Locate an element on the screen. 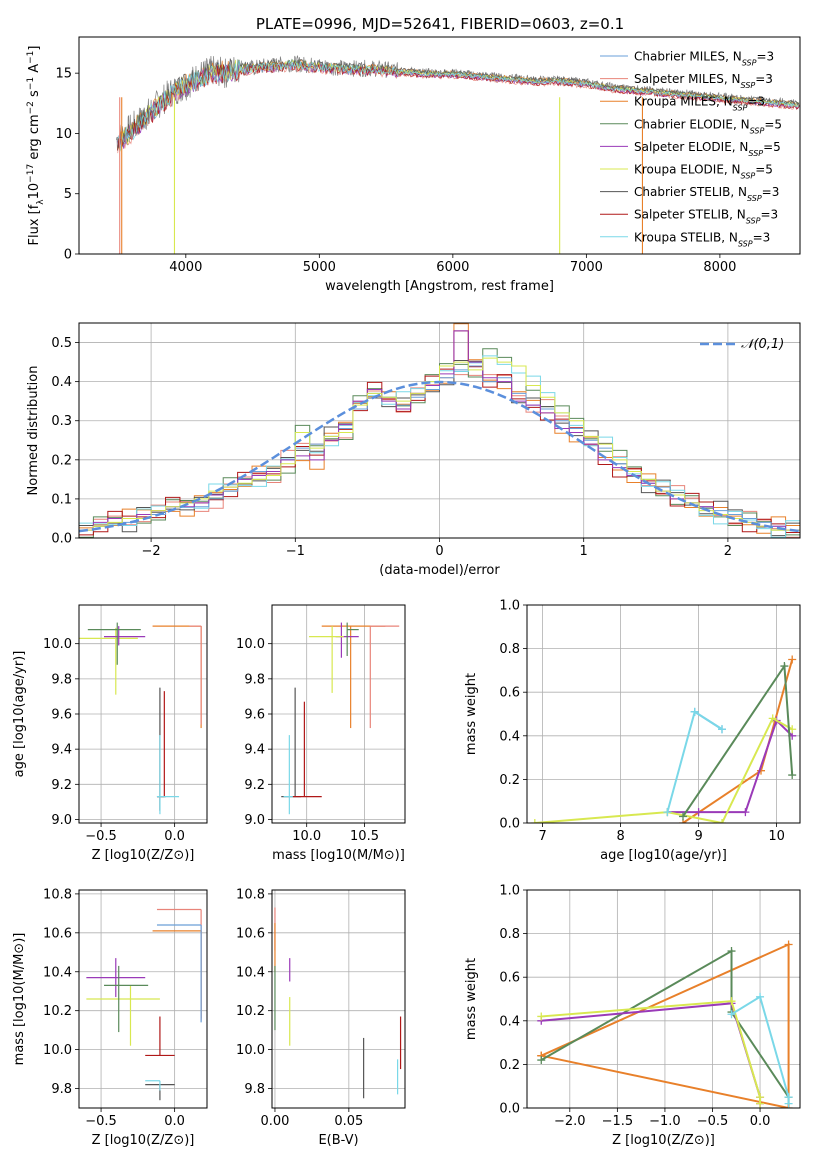  y-tick-label: 0.1 is located at coordinates (61, 499).